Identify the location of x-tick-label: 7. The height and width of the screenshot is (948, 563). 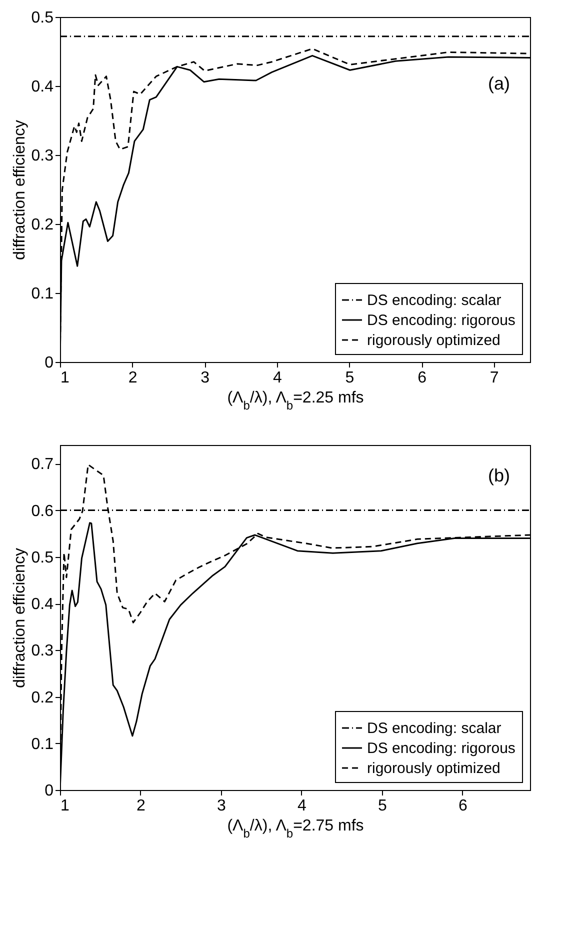
(494, 378).